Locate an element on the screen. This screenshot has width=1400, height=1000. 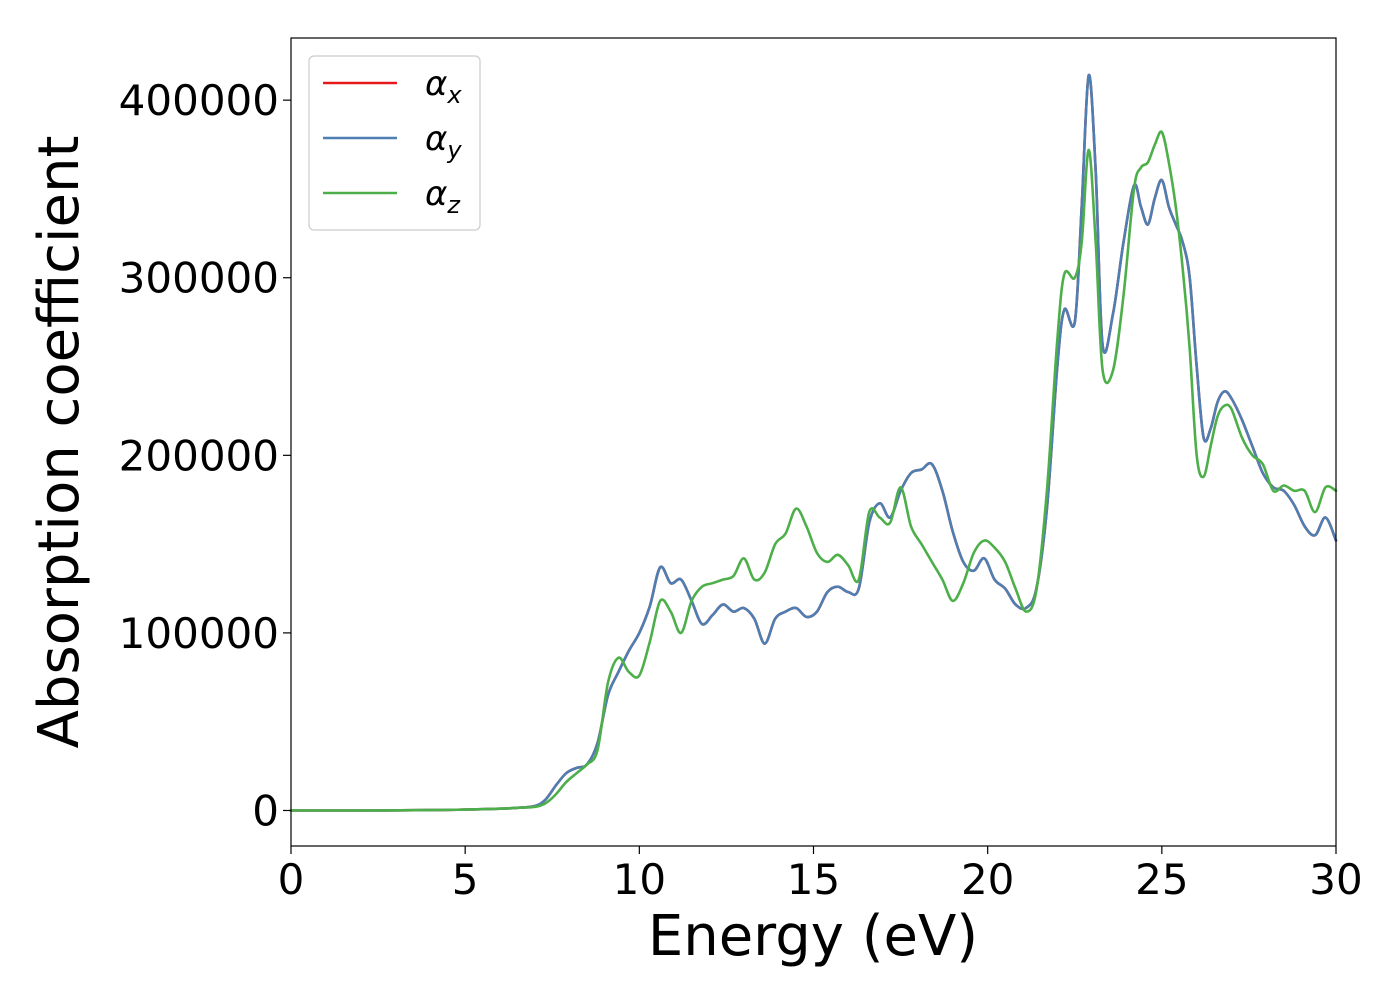
legend: αx αy αz is located at coordinates (394, 143).